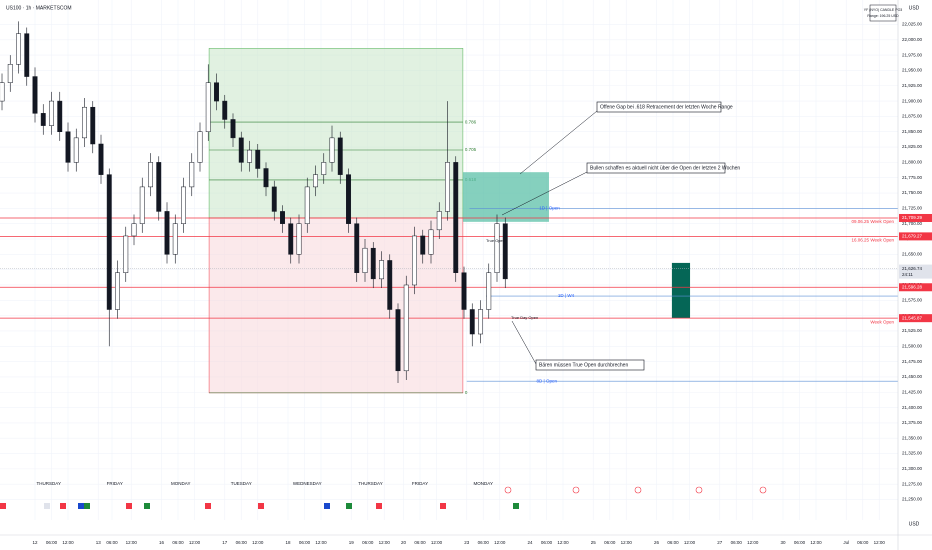 This screenshot has height=550, width=932. Describe the element at coordinates (912, 177) in the screenshot. I see `y-tick-label: 21,775.00` at that location.